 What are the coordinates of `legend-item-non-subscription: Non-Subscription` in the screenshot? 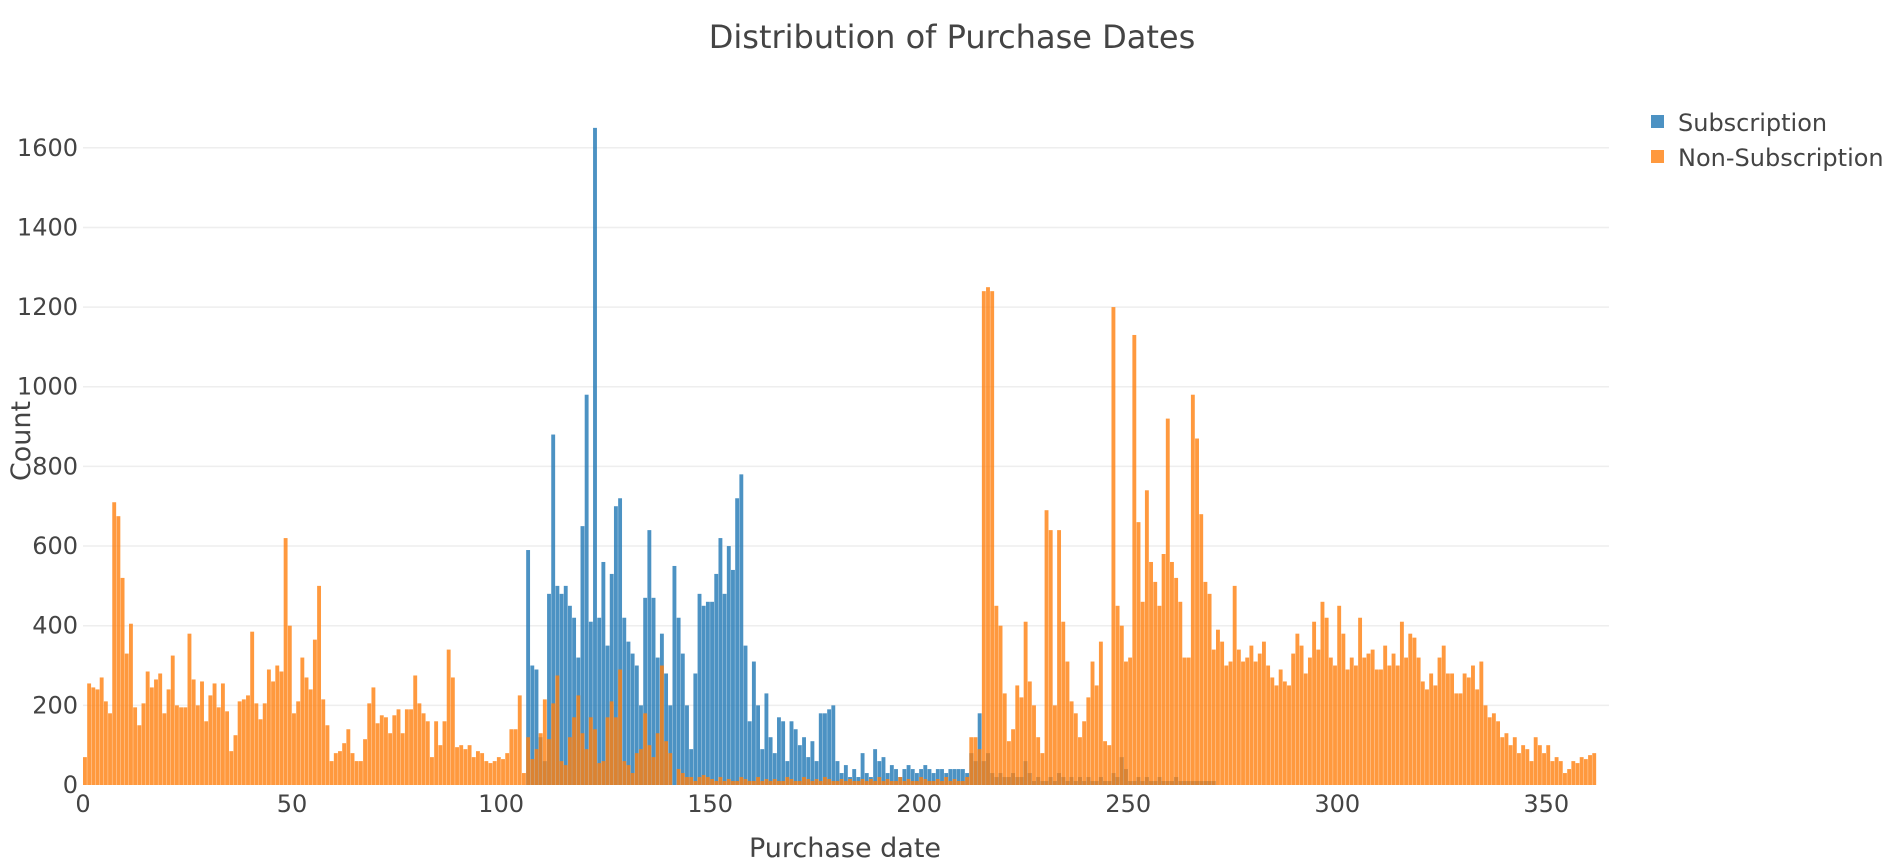 It's located at (1767, 158).